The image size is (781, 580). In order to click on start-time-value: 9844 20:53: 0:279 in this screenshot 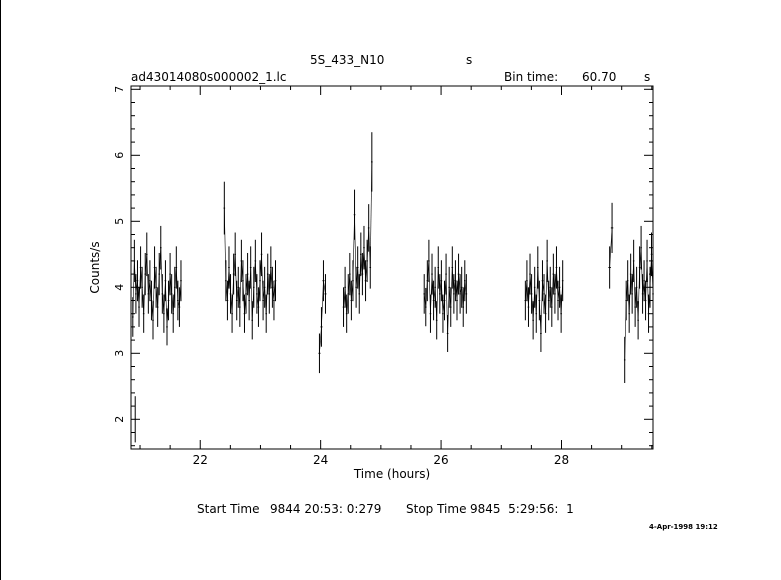, I will do `click(326, 509)`.